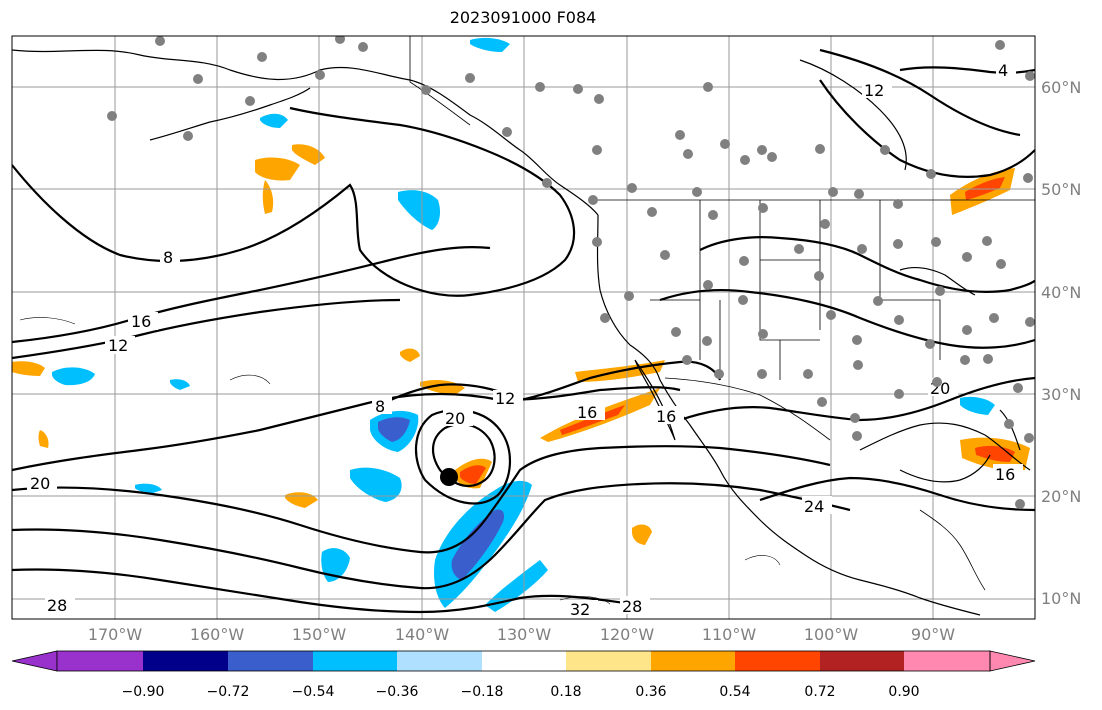  What do you see at coordinates (945, 446) in the screenshot?
I see `coast-gulf` at bounding box center [945, 446].